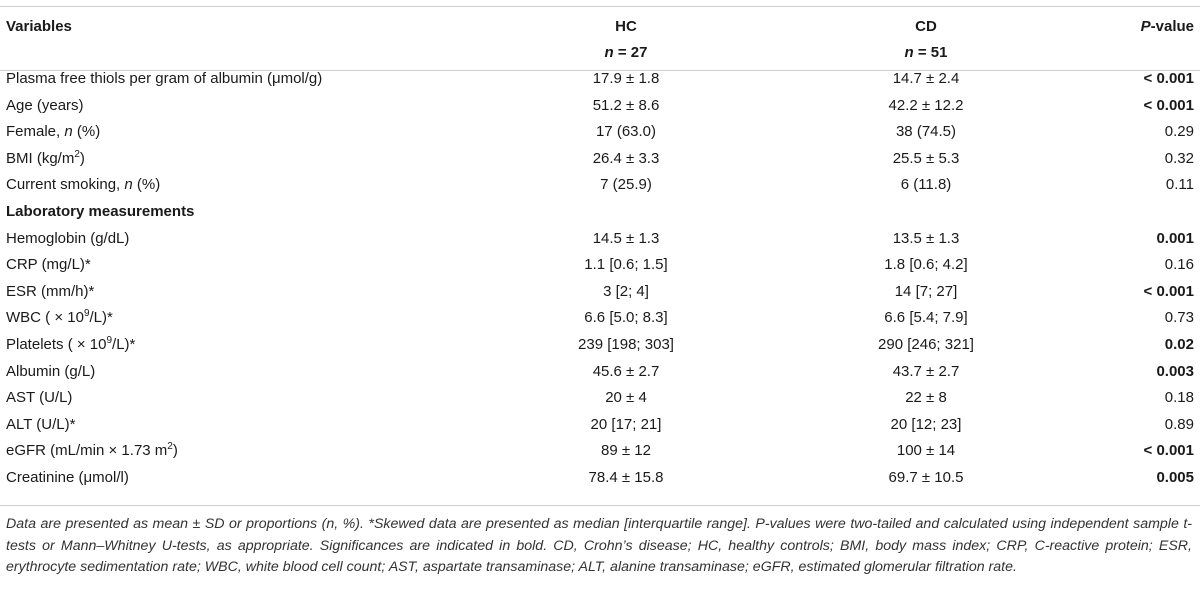  I want to click on cell-hc: 17 (63.0), so click(626, 132).